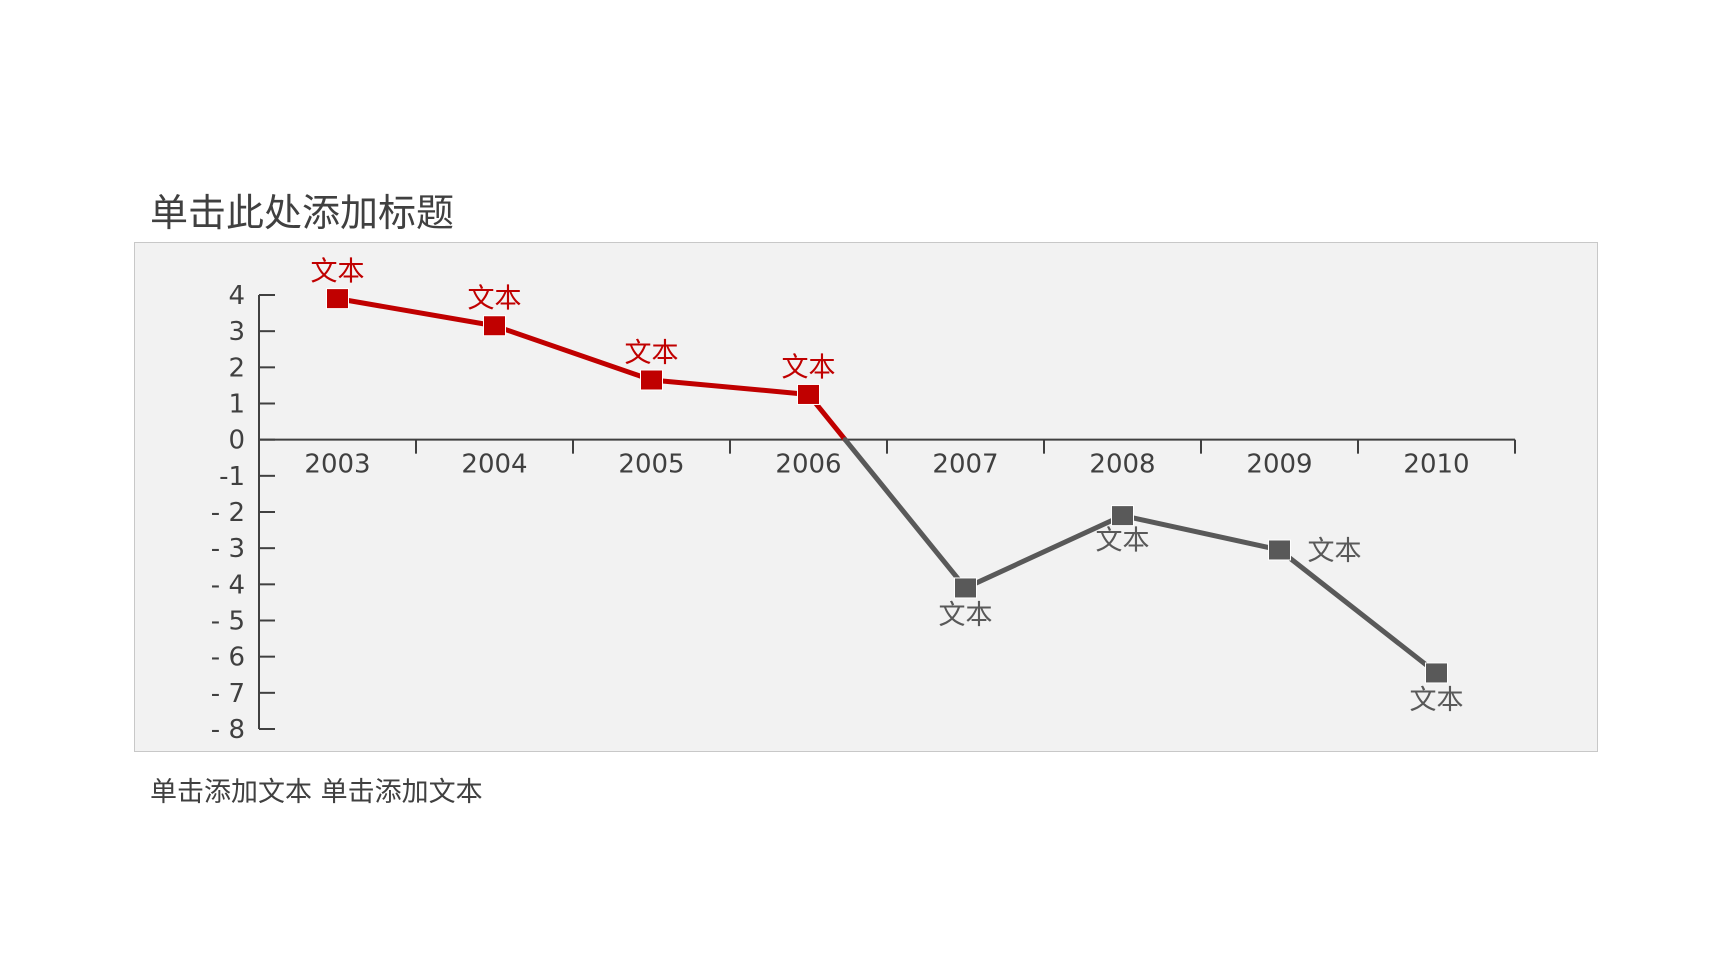  What do you see at coordinates (316, 792) in the screenshot?
I see `footnote-text: 单击添加文本 单击添加文本` at bounding box center [316, 792].